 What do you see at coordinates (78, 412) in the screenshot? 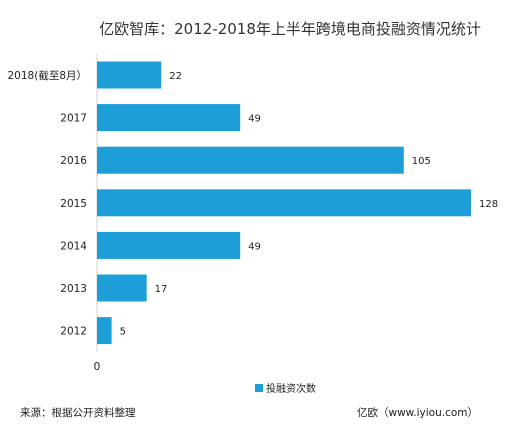
I see `footer-source: 来源：根据公开资料整理` at bounding box center [78, 412].